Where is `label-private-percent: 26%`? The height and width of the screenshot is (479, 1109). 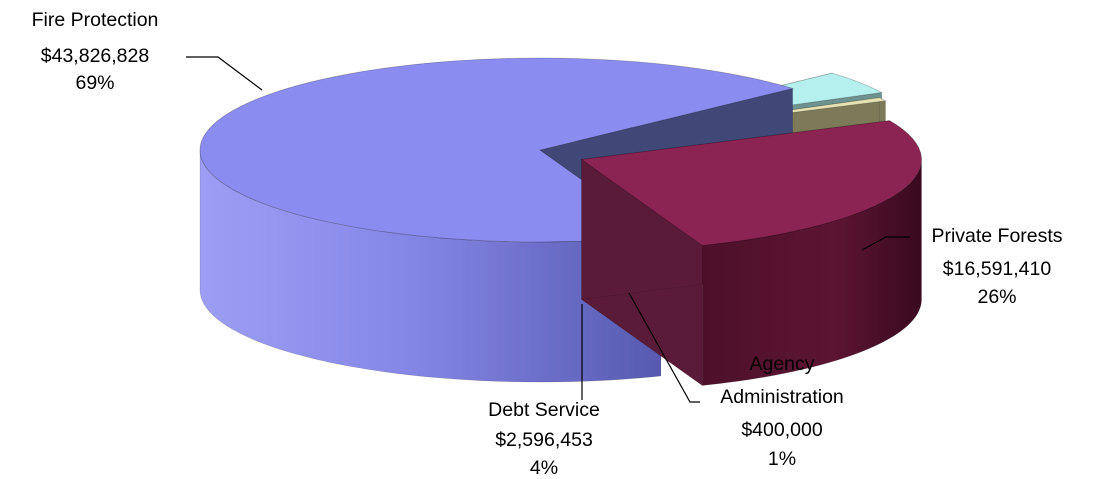 label-private-percent: 26% is located at coordinates (996, 297).